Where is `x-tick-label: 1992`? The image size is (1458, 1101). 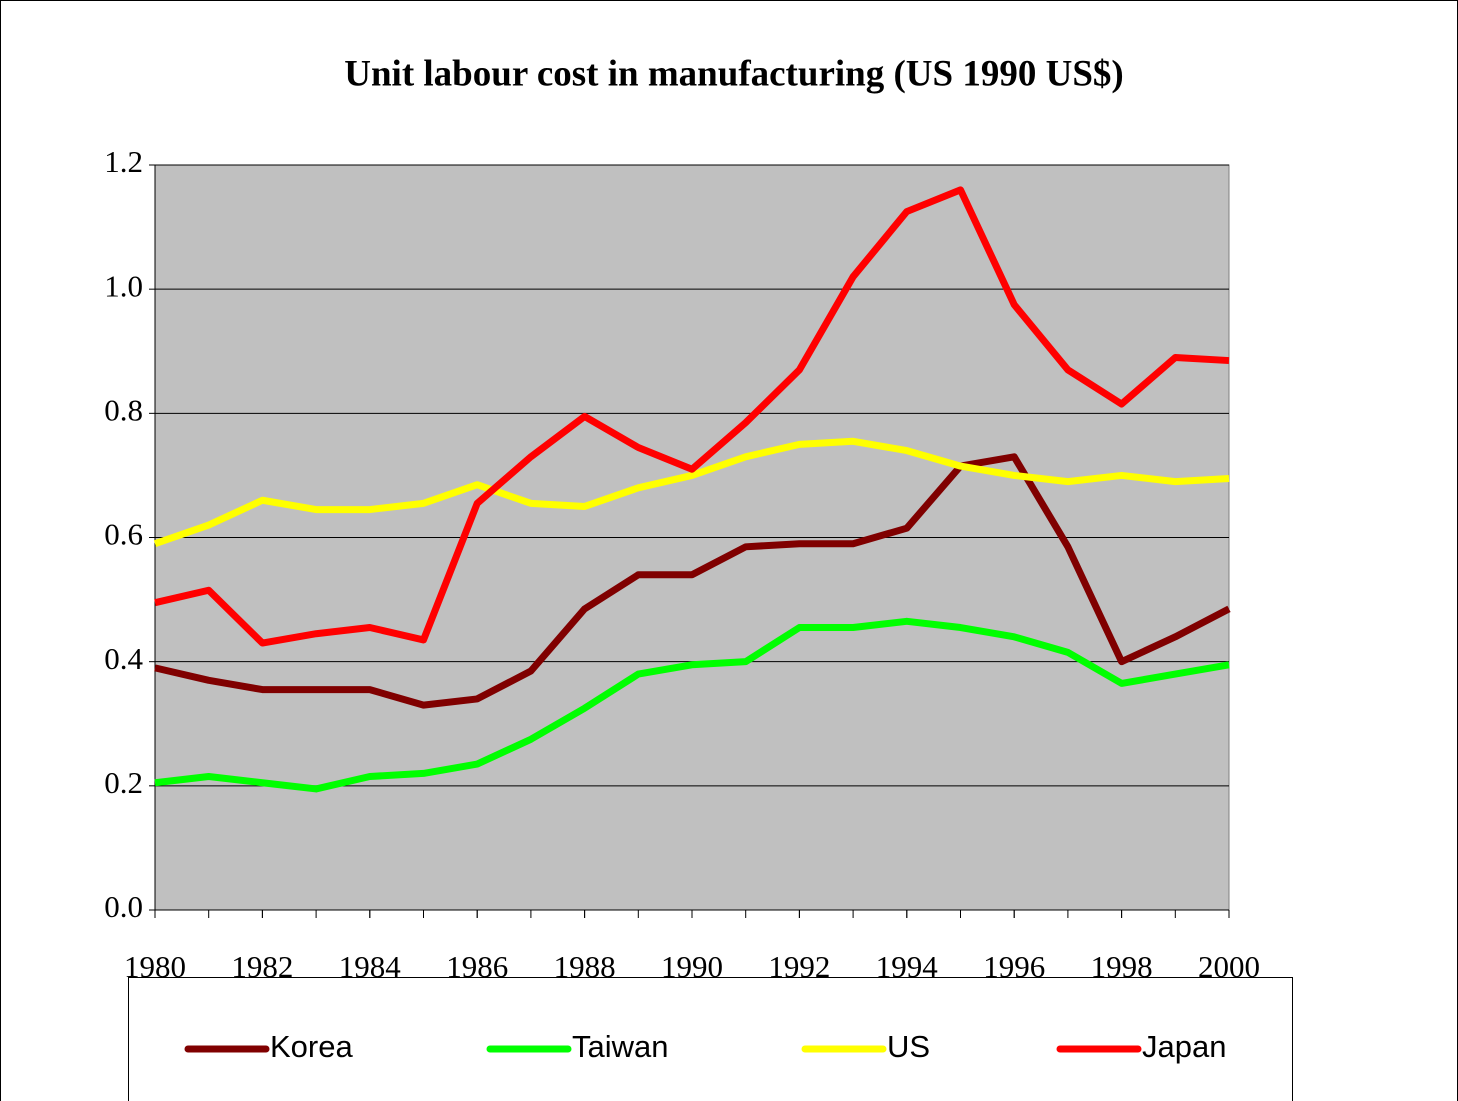 x-tick-label: 1992 is located at coordinates (799, 966).